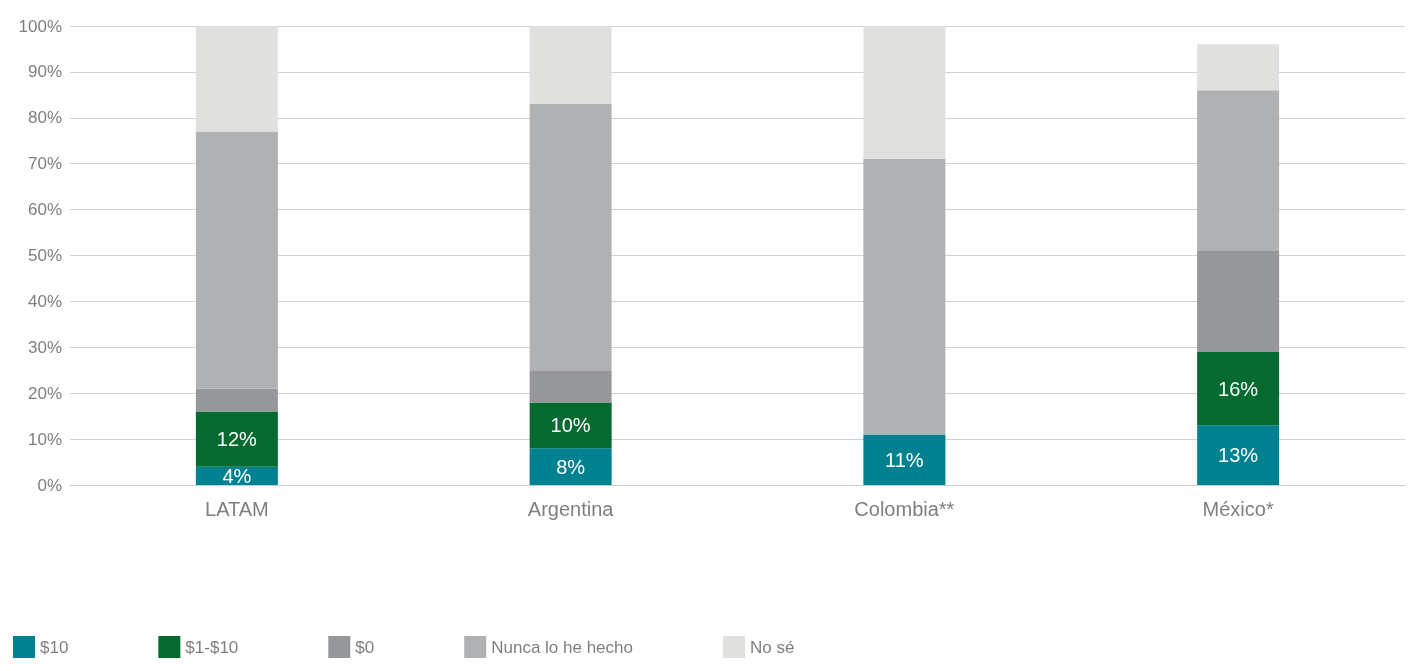 This screenshot has height=671, width=1419. I want to click on y-tick-label: 10%, so click(44, 439).